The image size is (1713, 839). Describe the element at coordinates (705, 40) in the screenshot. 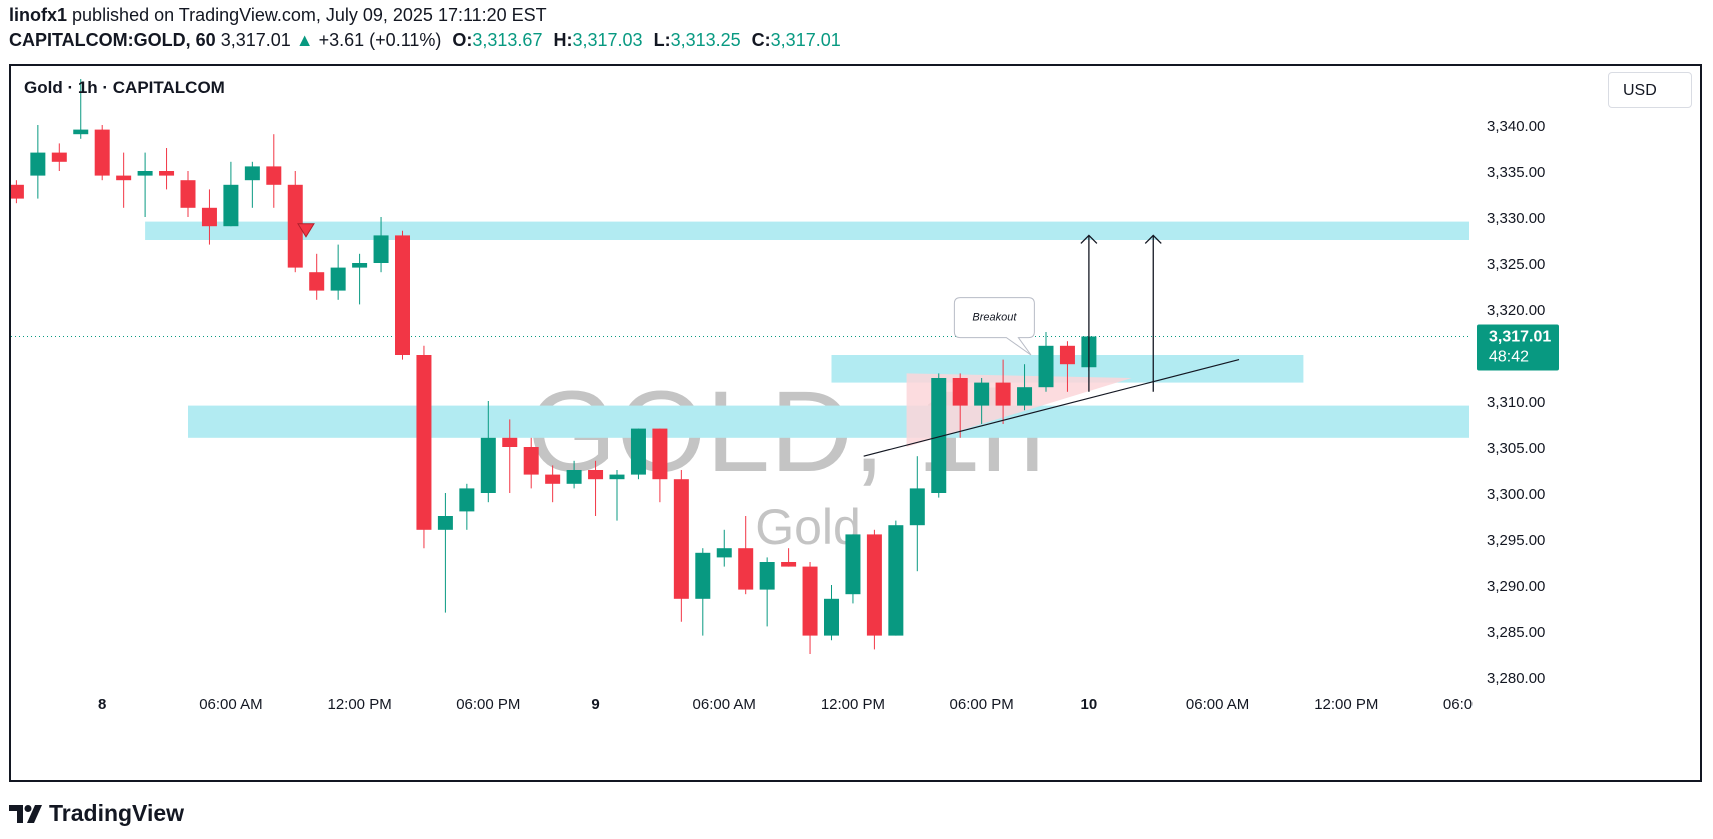

I see `low-value: 3,313.25` at that location.